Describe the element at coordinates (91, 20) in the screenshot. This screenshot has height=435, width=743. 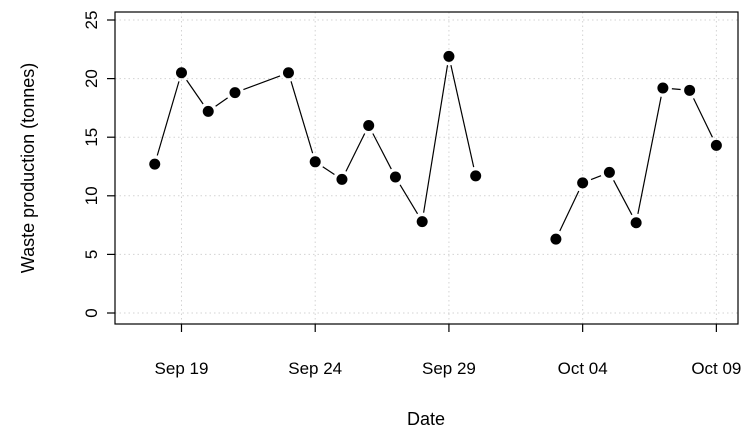
I see `y-tick-label: 25` at that location.